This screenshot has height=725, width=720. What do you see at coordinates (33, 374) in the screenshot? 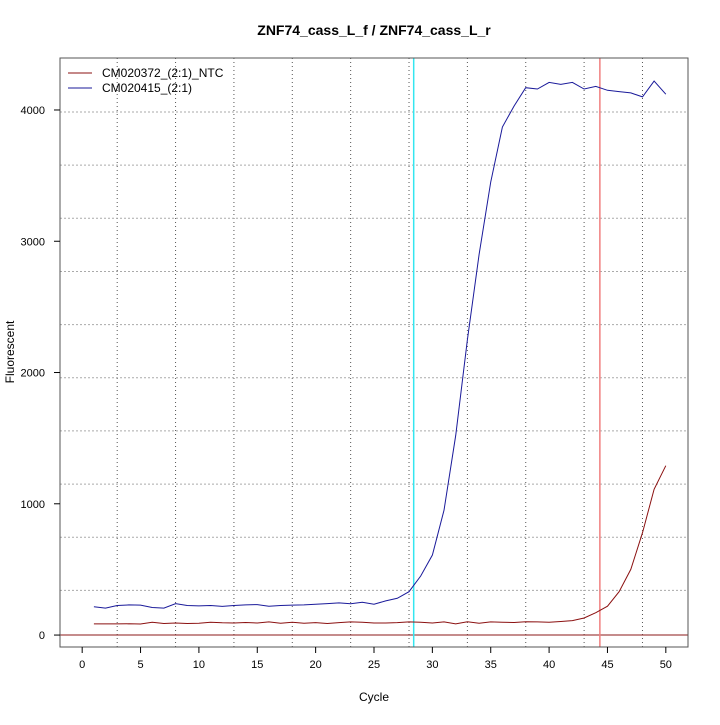
I see `y-tick-label: 2000` at bounding box center [33, 374].